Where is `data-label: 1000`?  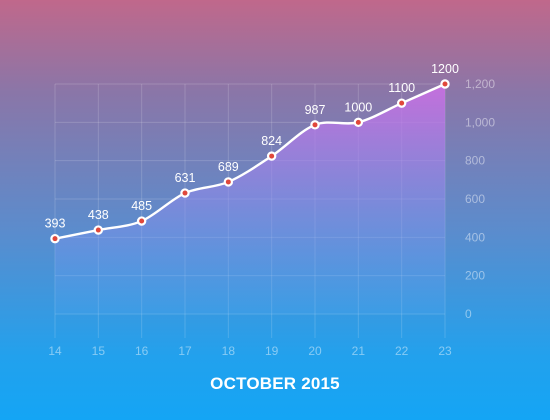 data-label: 1000 is located at coordinates (358, 107).